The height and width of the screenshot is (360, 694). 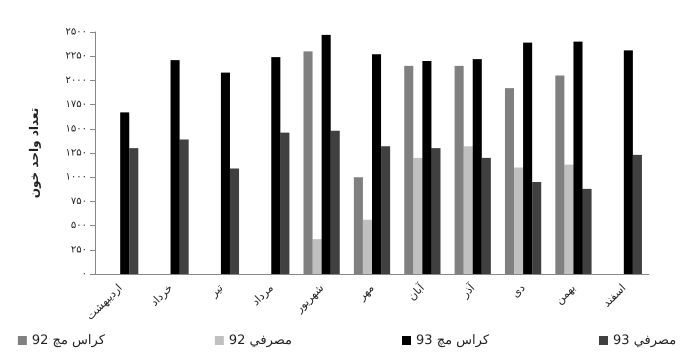 What do you see at coordinates (76, 153) in the screenshot?
I see `y-tick-label: ۱۲۵۰` at bounding box center [76, 153].